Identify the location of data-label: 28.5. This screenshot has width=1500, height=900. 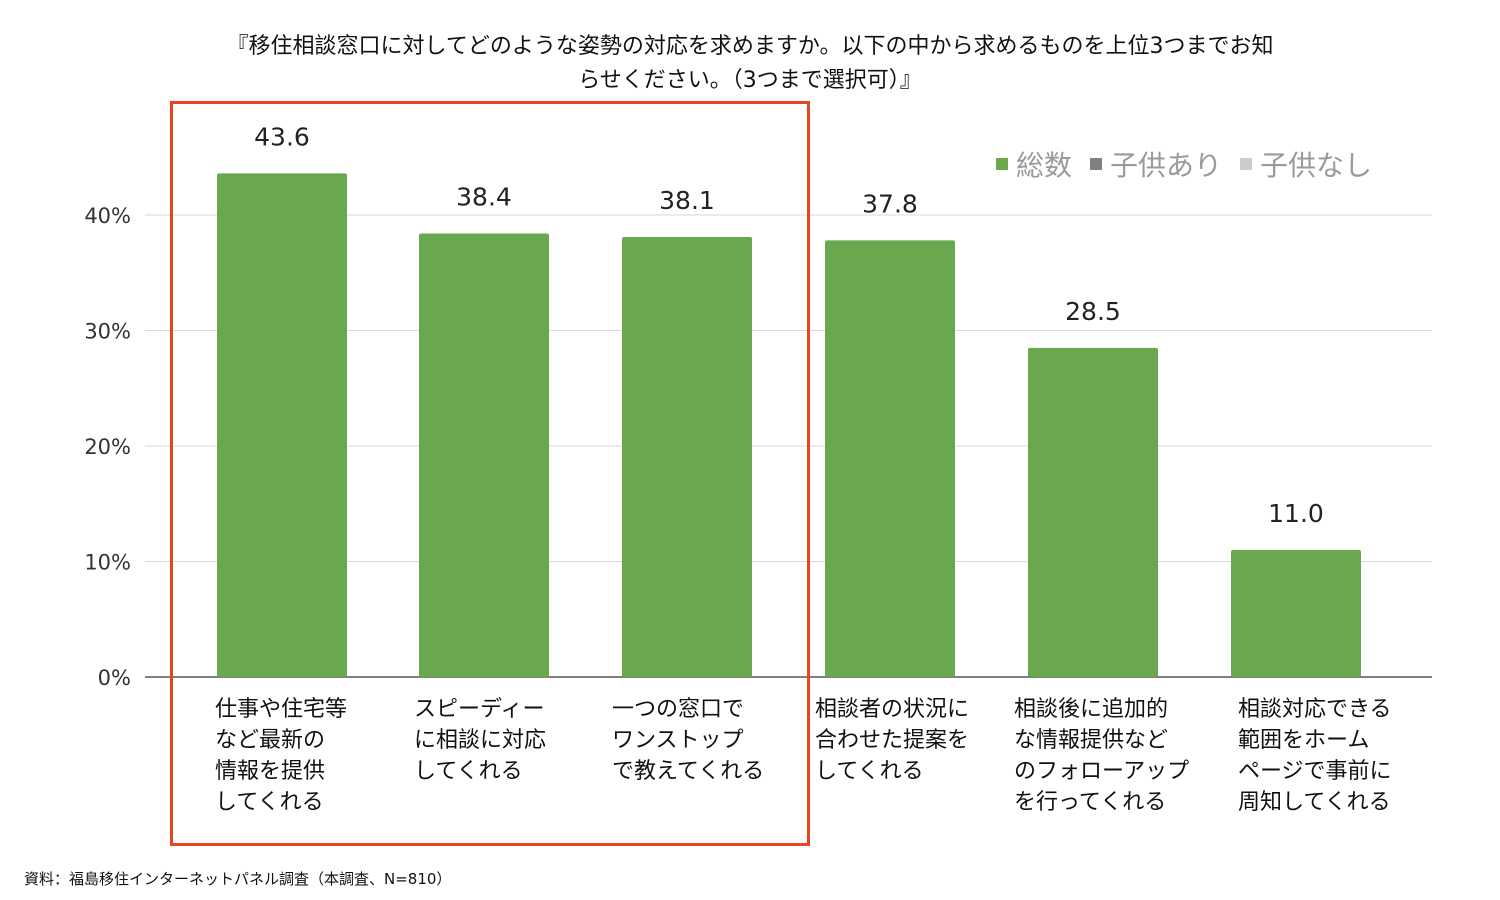
(1093, 311).